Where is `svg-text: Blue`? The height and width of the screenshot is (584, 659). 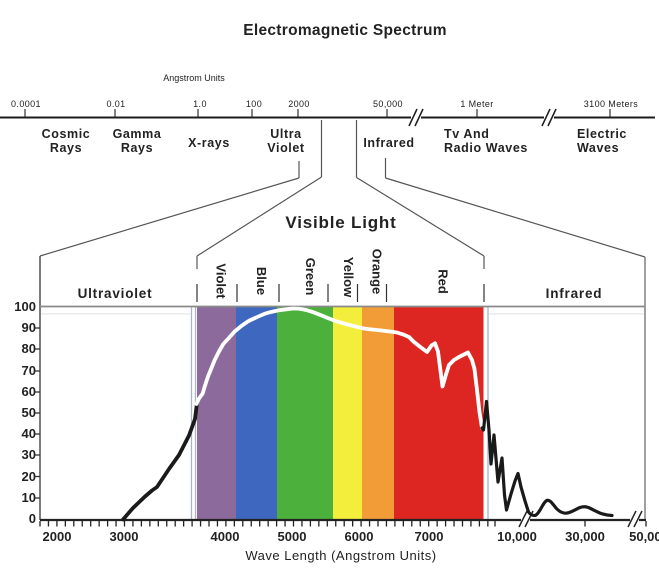 svg-text: Blue is located at coordinates (261, 281).